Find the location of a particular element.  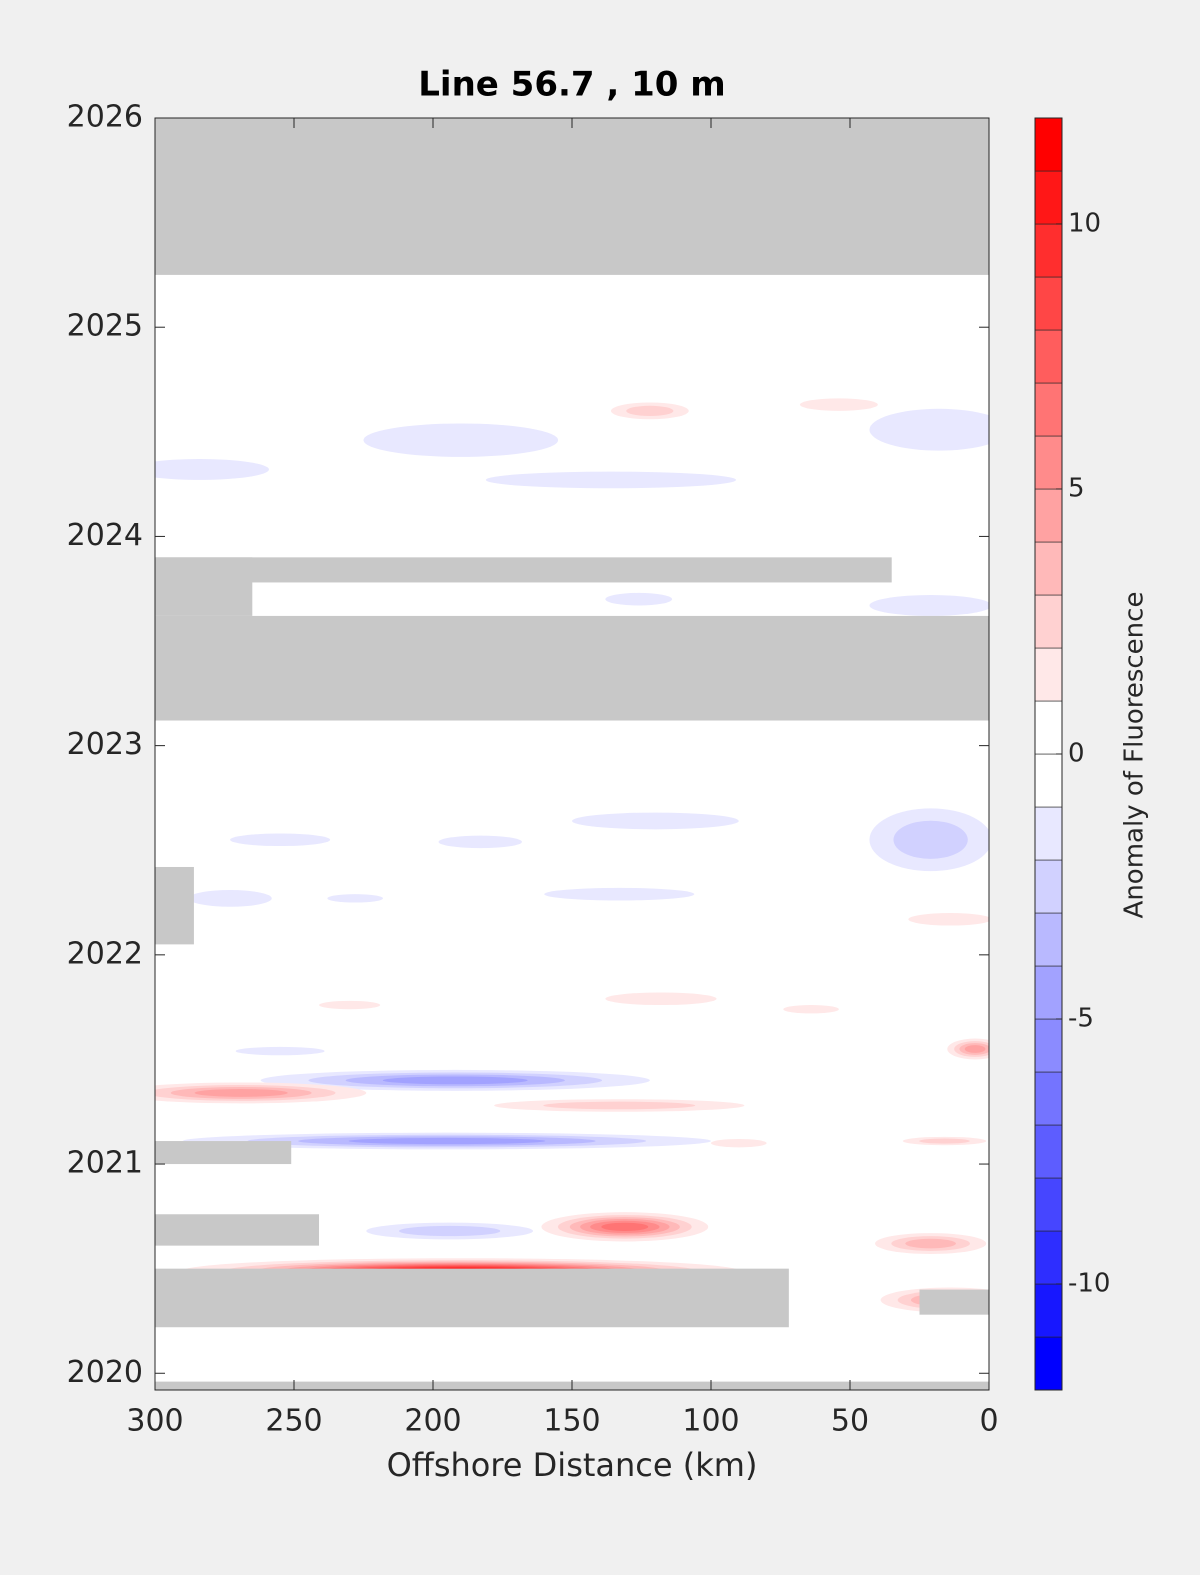

x-tick-label: 150 is located at coordinates (571, 1421).